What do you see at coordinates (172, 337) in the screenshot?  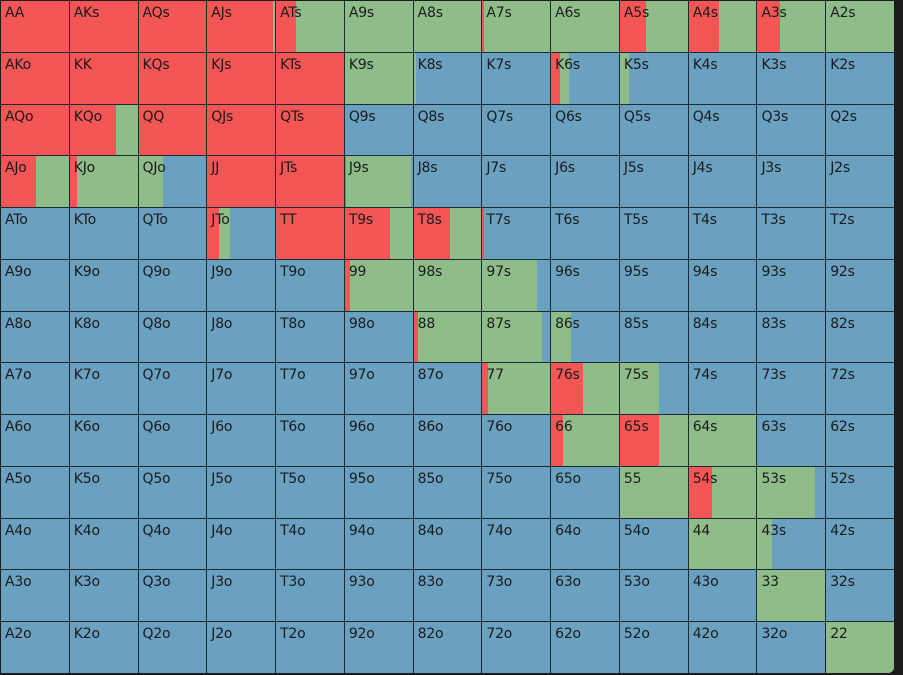 I see `hand-cell-Q8o: Q8o` at bounding box center [172, 337].